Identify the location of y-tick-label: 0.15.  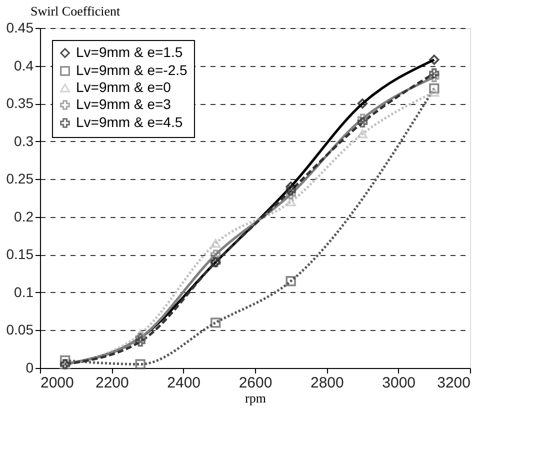
(20, 254).